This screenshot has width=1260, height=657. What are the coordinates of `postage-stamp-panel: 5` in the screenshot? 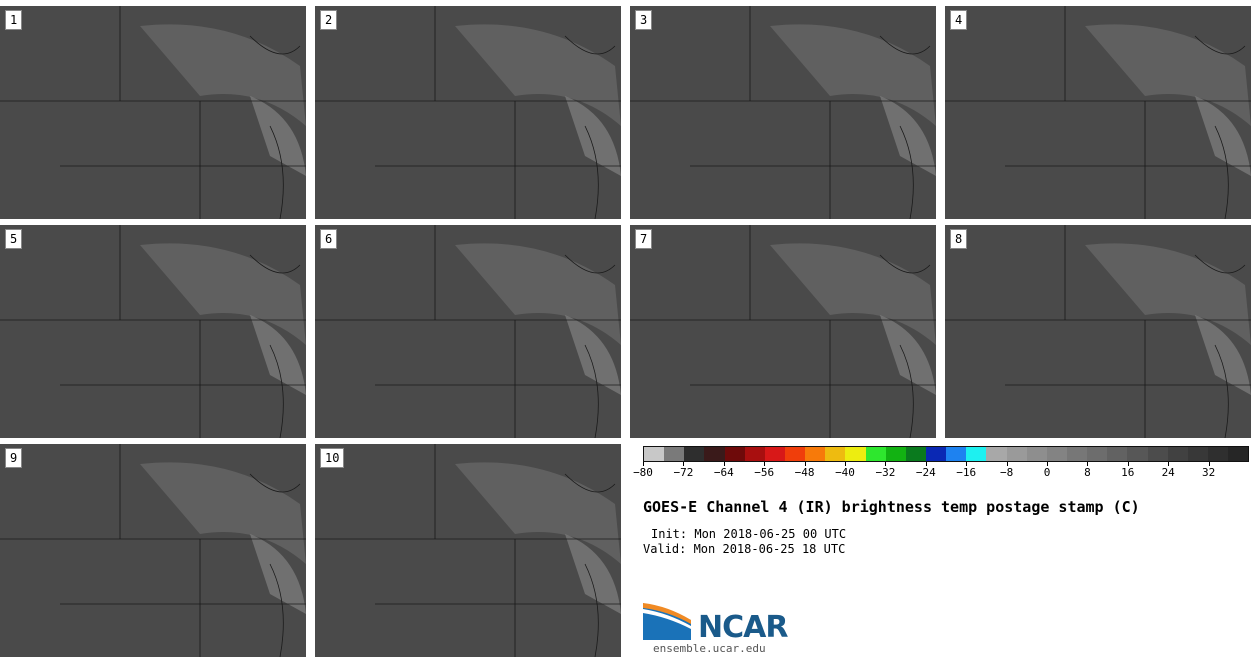 It's located at (153, 331).